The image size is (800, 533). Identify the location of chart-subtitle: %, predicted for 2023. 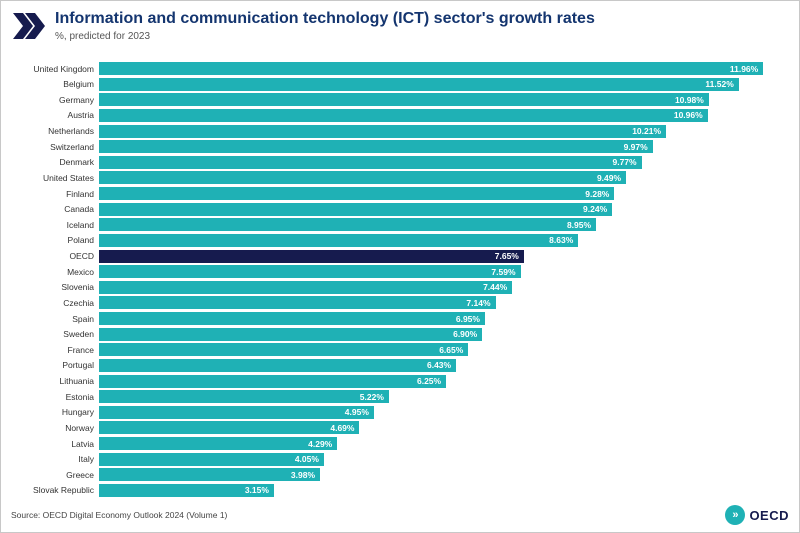
(103, 37).